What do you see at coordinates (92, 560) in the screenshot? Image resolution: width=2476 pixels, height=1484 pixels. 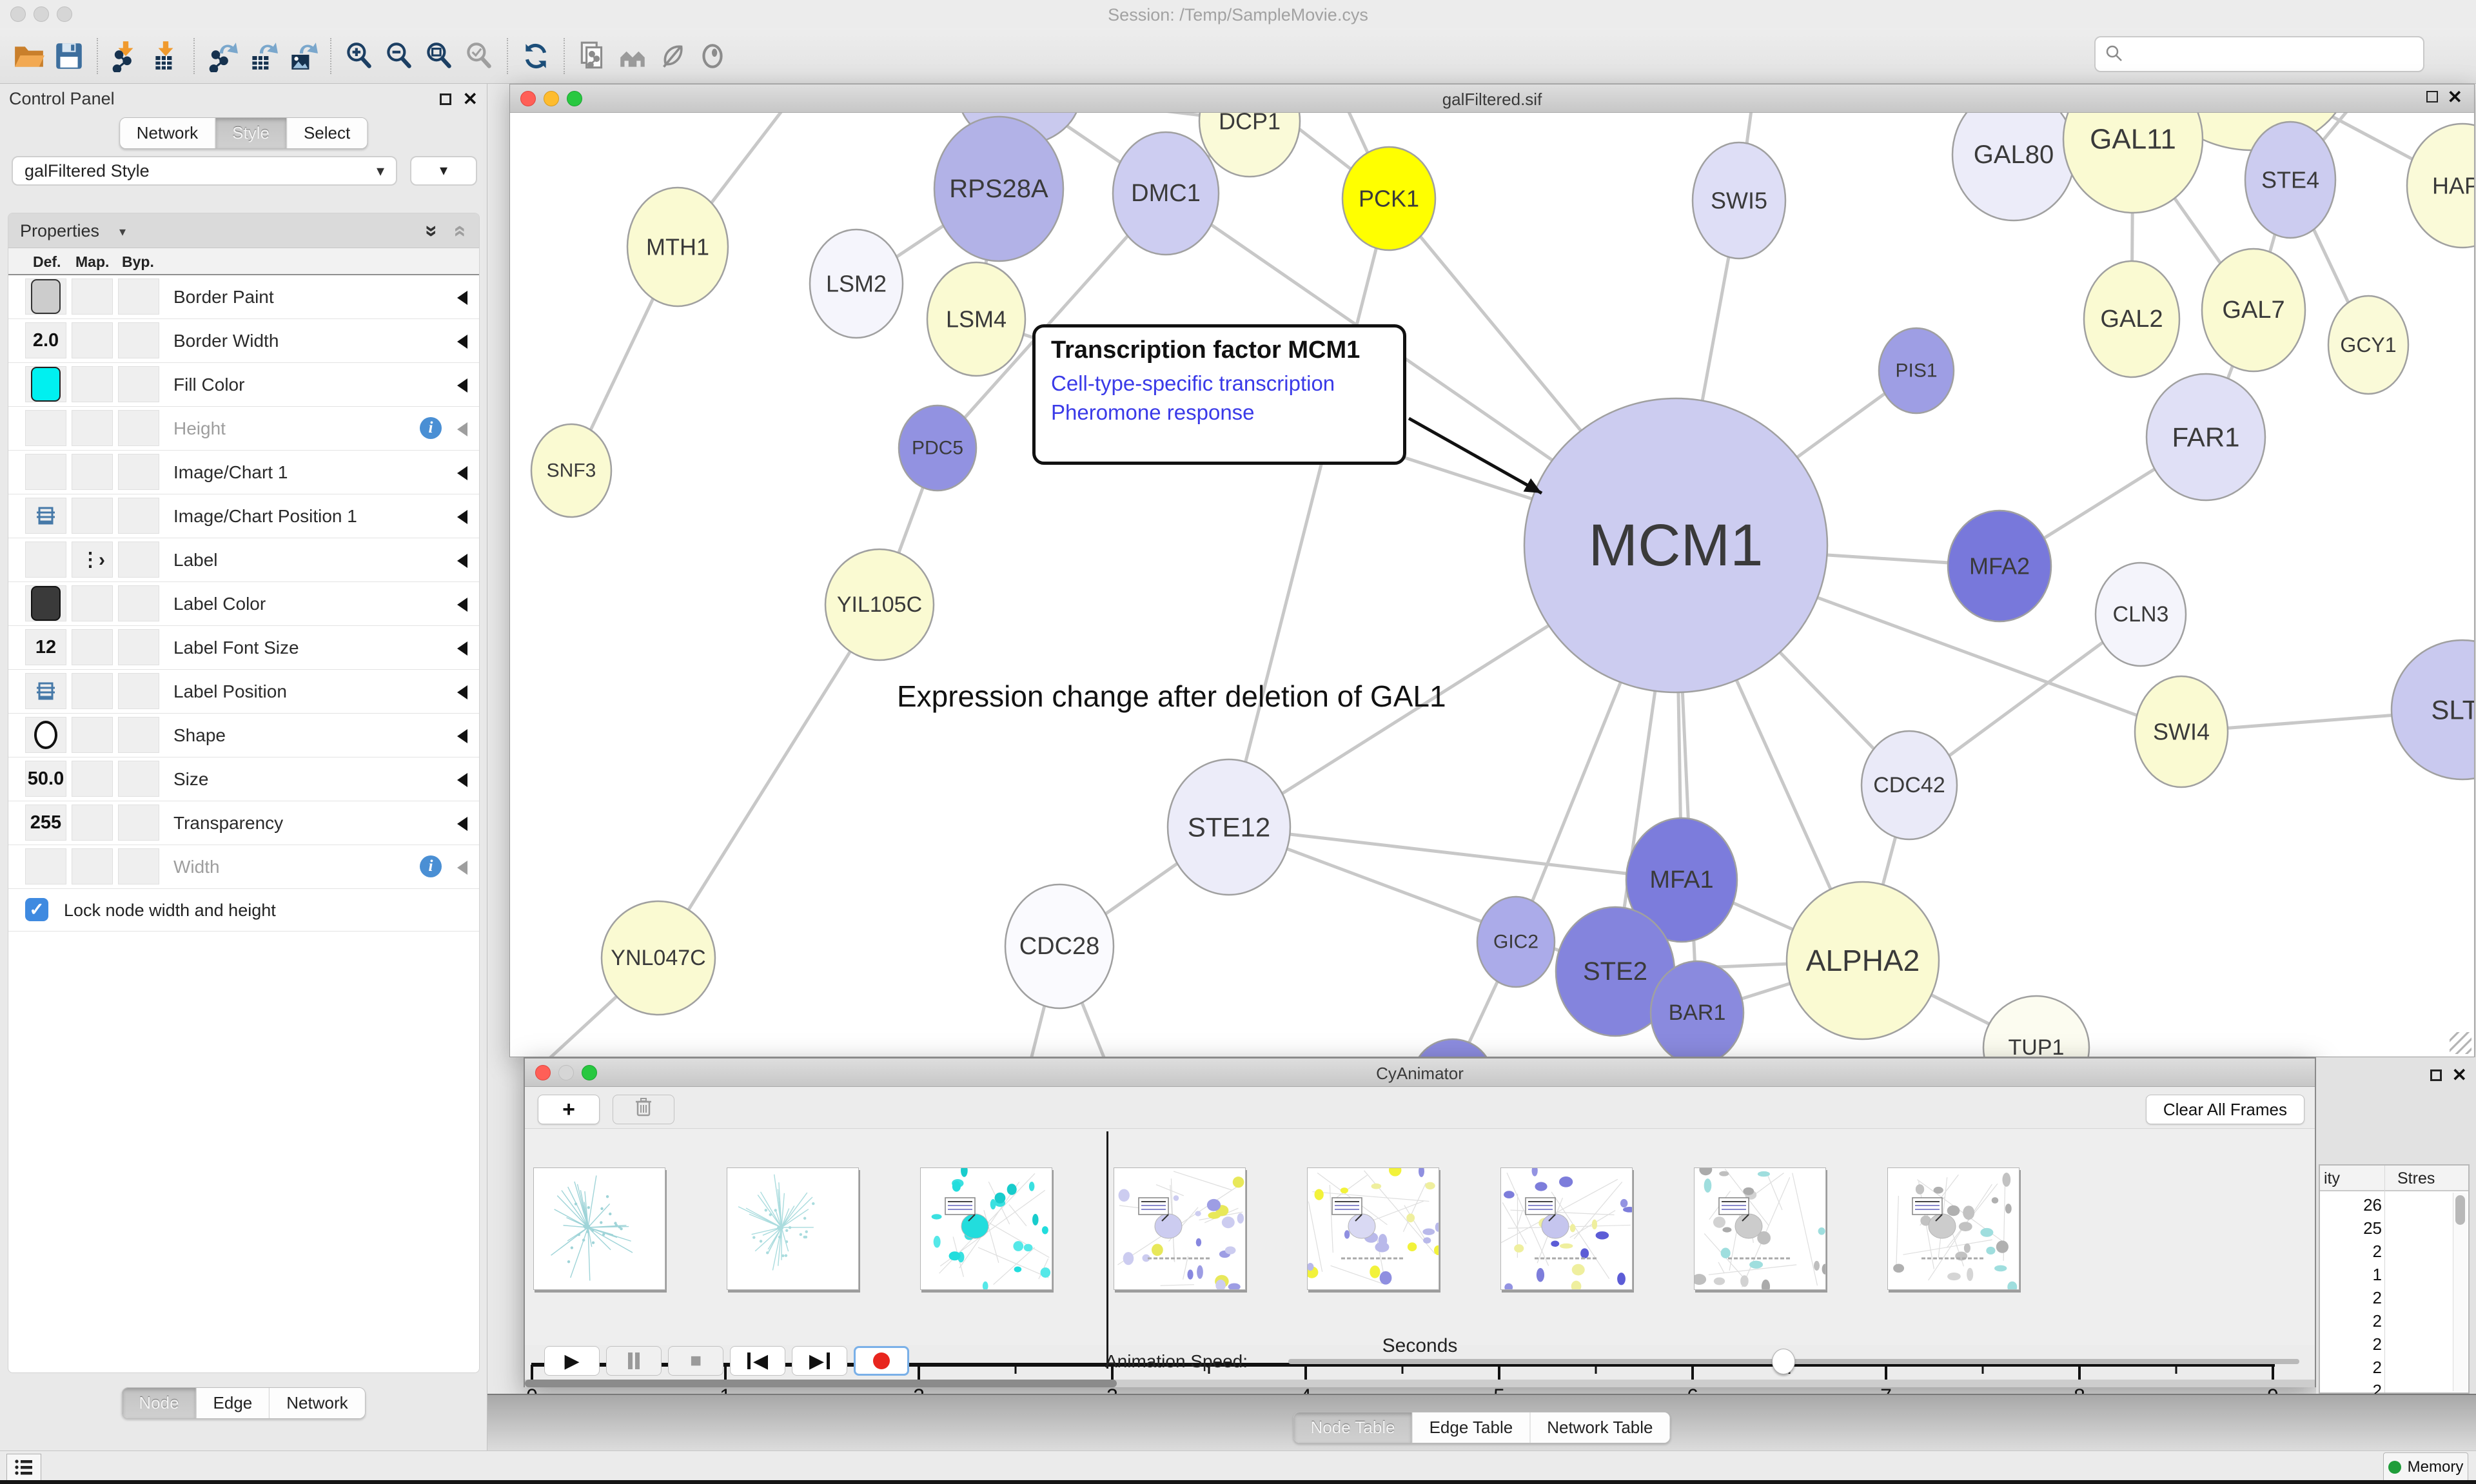 I see `mapping-cell: ⋮›` at bounding box center [92, 560].